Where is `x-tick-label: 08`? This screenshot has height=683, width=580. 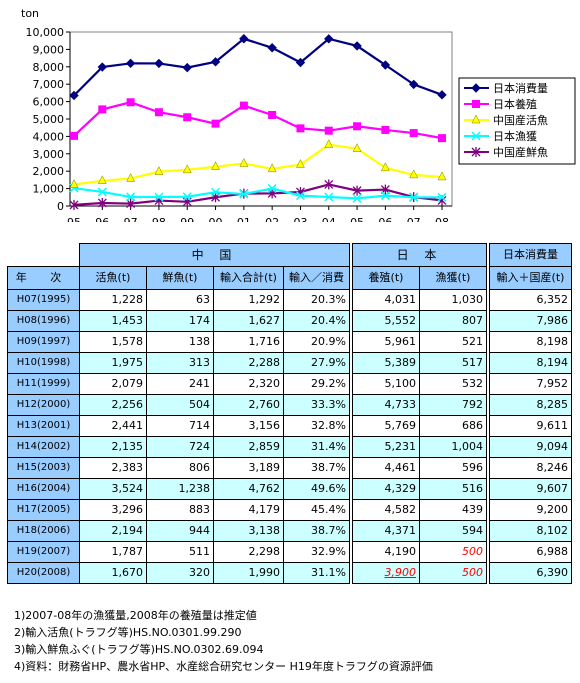 x-tick-label: 08 is located at coordinates (442, 219).